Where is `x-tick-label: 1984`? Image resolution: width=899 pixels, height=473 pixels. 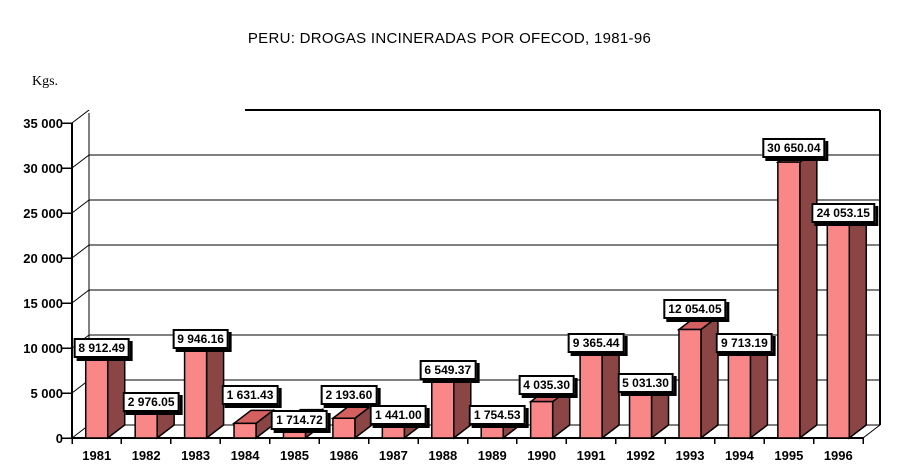 x-tick-label: 1984 is located at coordinates (245, 455).